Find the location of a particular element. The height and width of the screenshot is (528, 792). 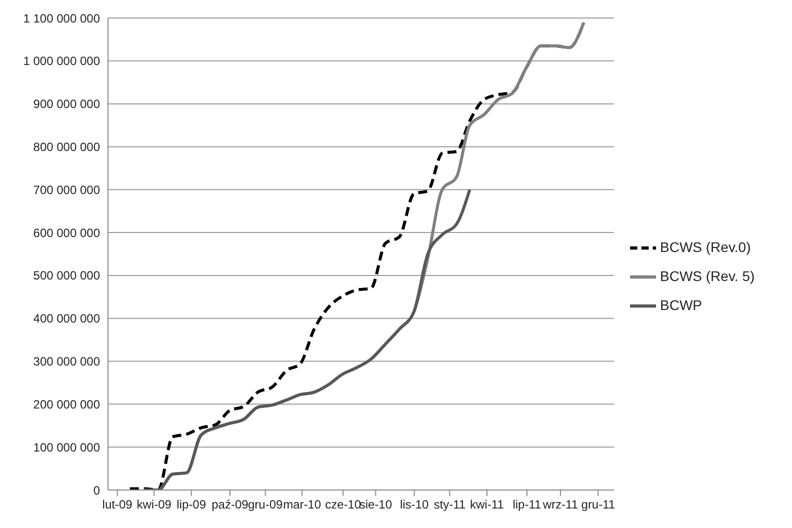

x-tick-label: kwi-11 is located at coordinates (487, 505).